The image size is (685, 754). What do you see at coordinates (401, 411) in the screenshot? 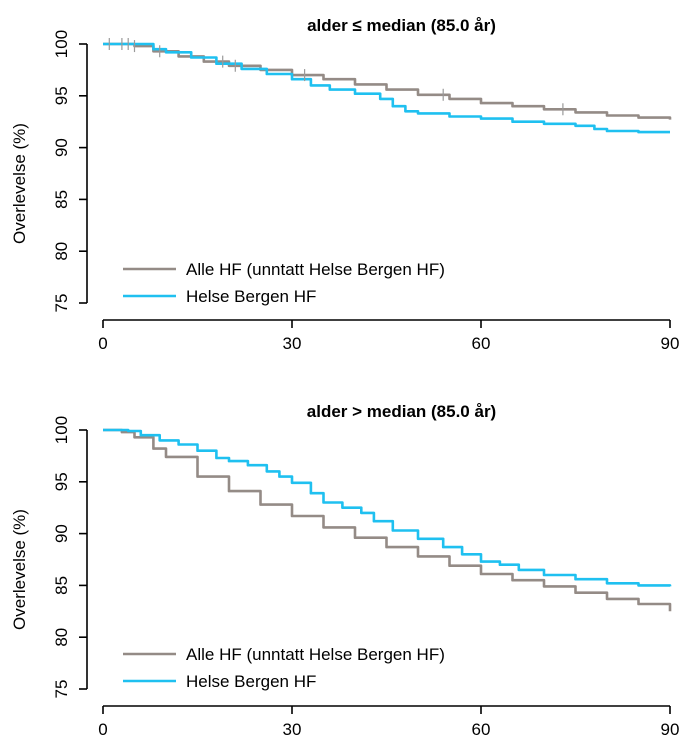
I see `chart-title: alder > median (85.0 år)` at bounding box center [401, 411].